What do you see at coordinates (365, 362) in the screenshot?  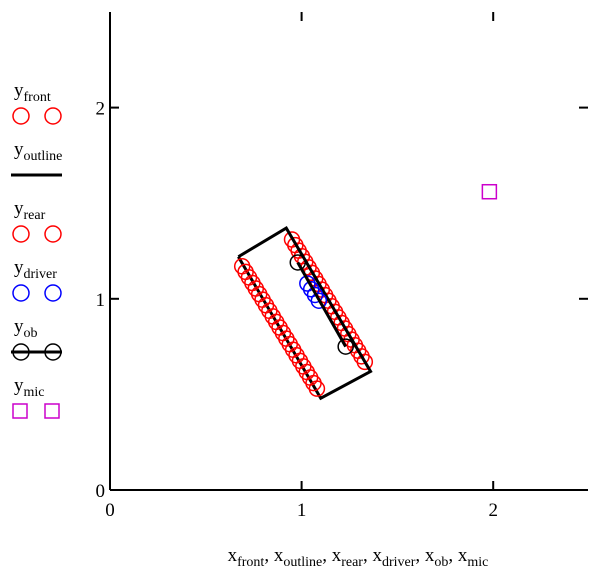 I see `point-front` at bounding box center [365, 362].